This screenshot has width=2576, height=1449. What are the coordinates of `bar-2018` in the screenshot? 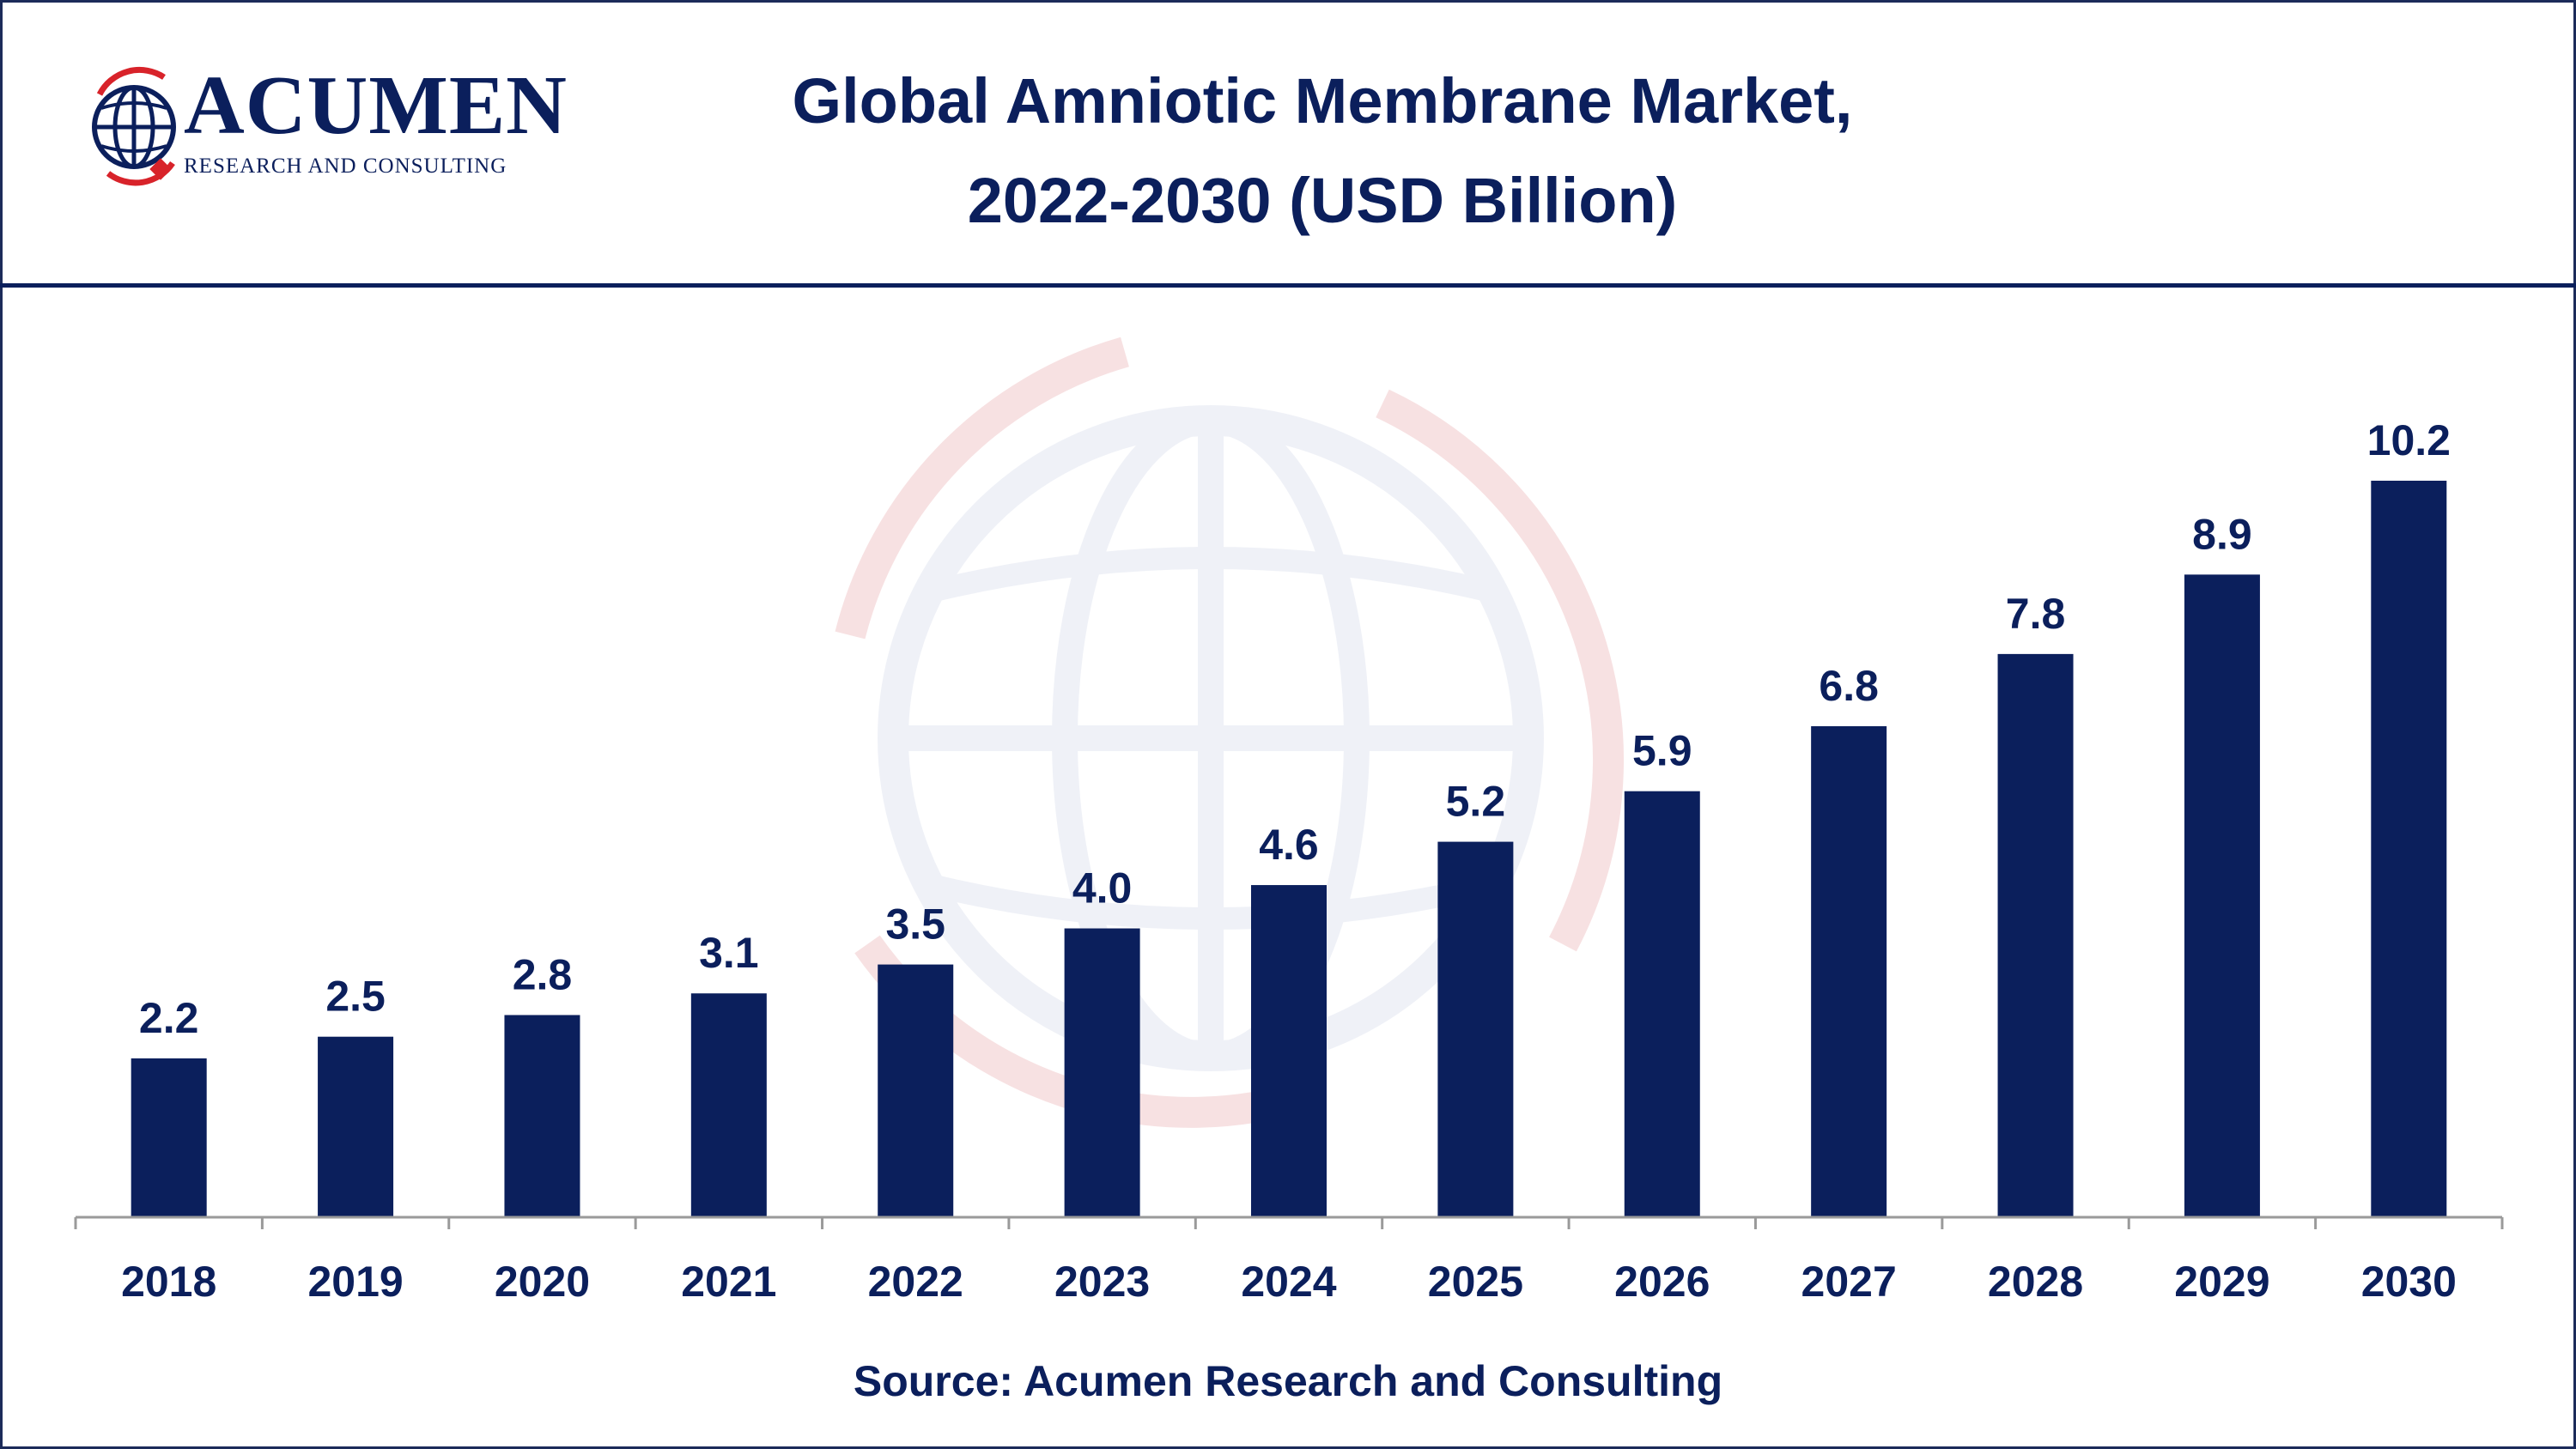 It's located at (169, 1137).